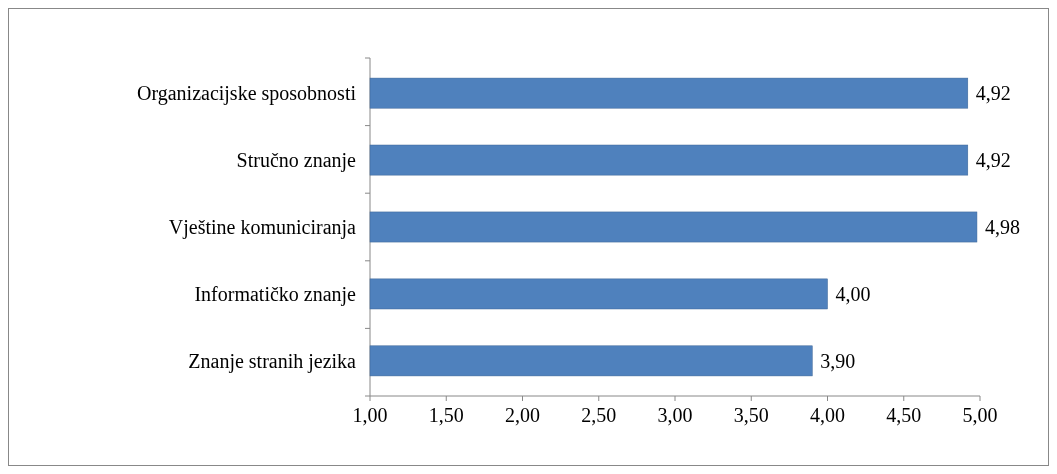  What do you see at coordinates (838, 360) in the screenshot?
I see `data-label: 3,90` at bounding box center [838, 360].